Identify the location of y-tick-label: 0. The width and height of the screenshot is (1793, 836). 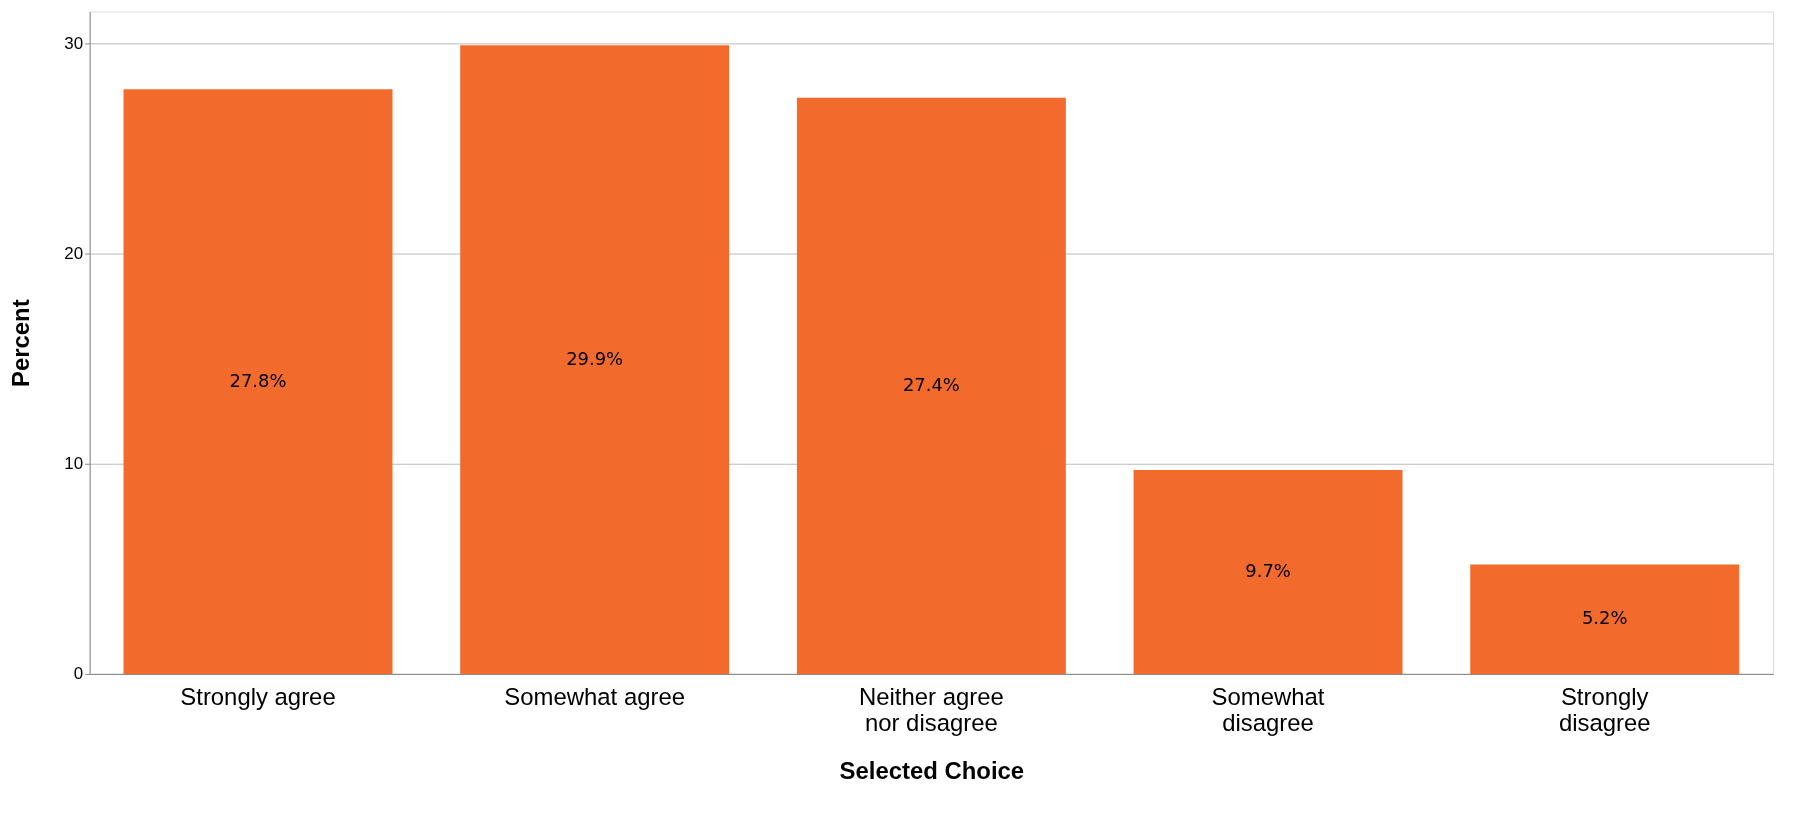
(78, 674).